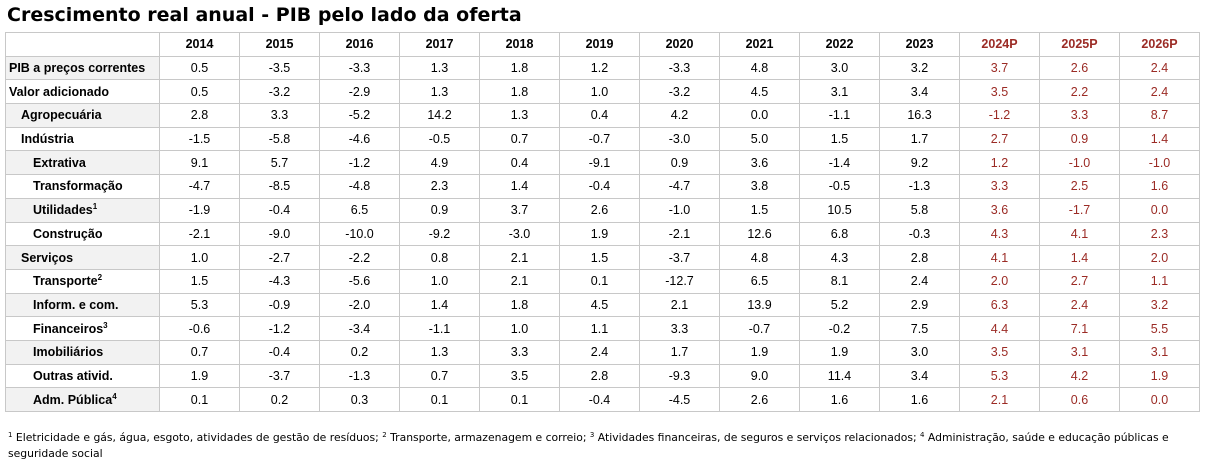  I want to click on table-cell: 8.1, so click(839, 281).